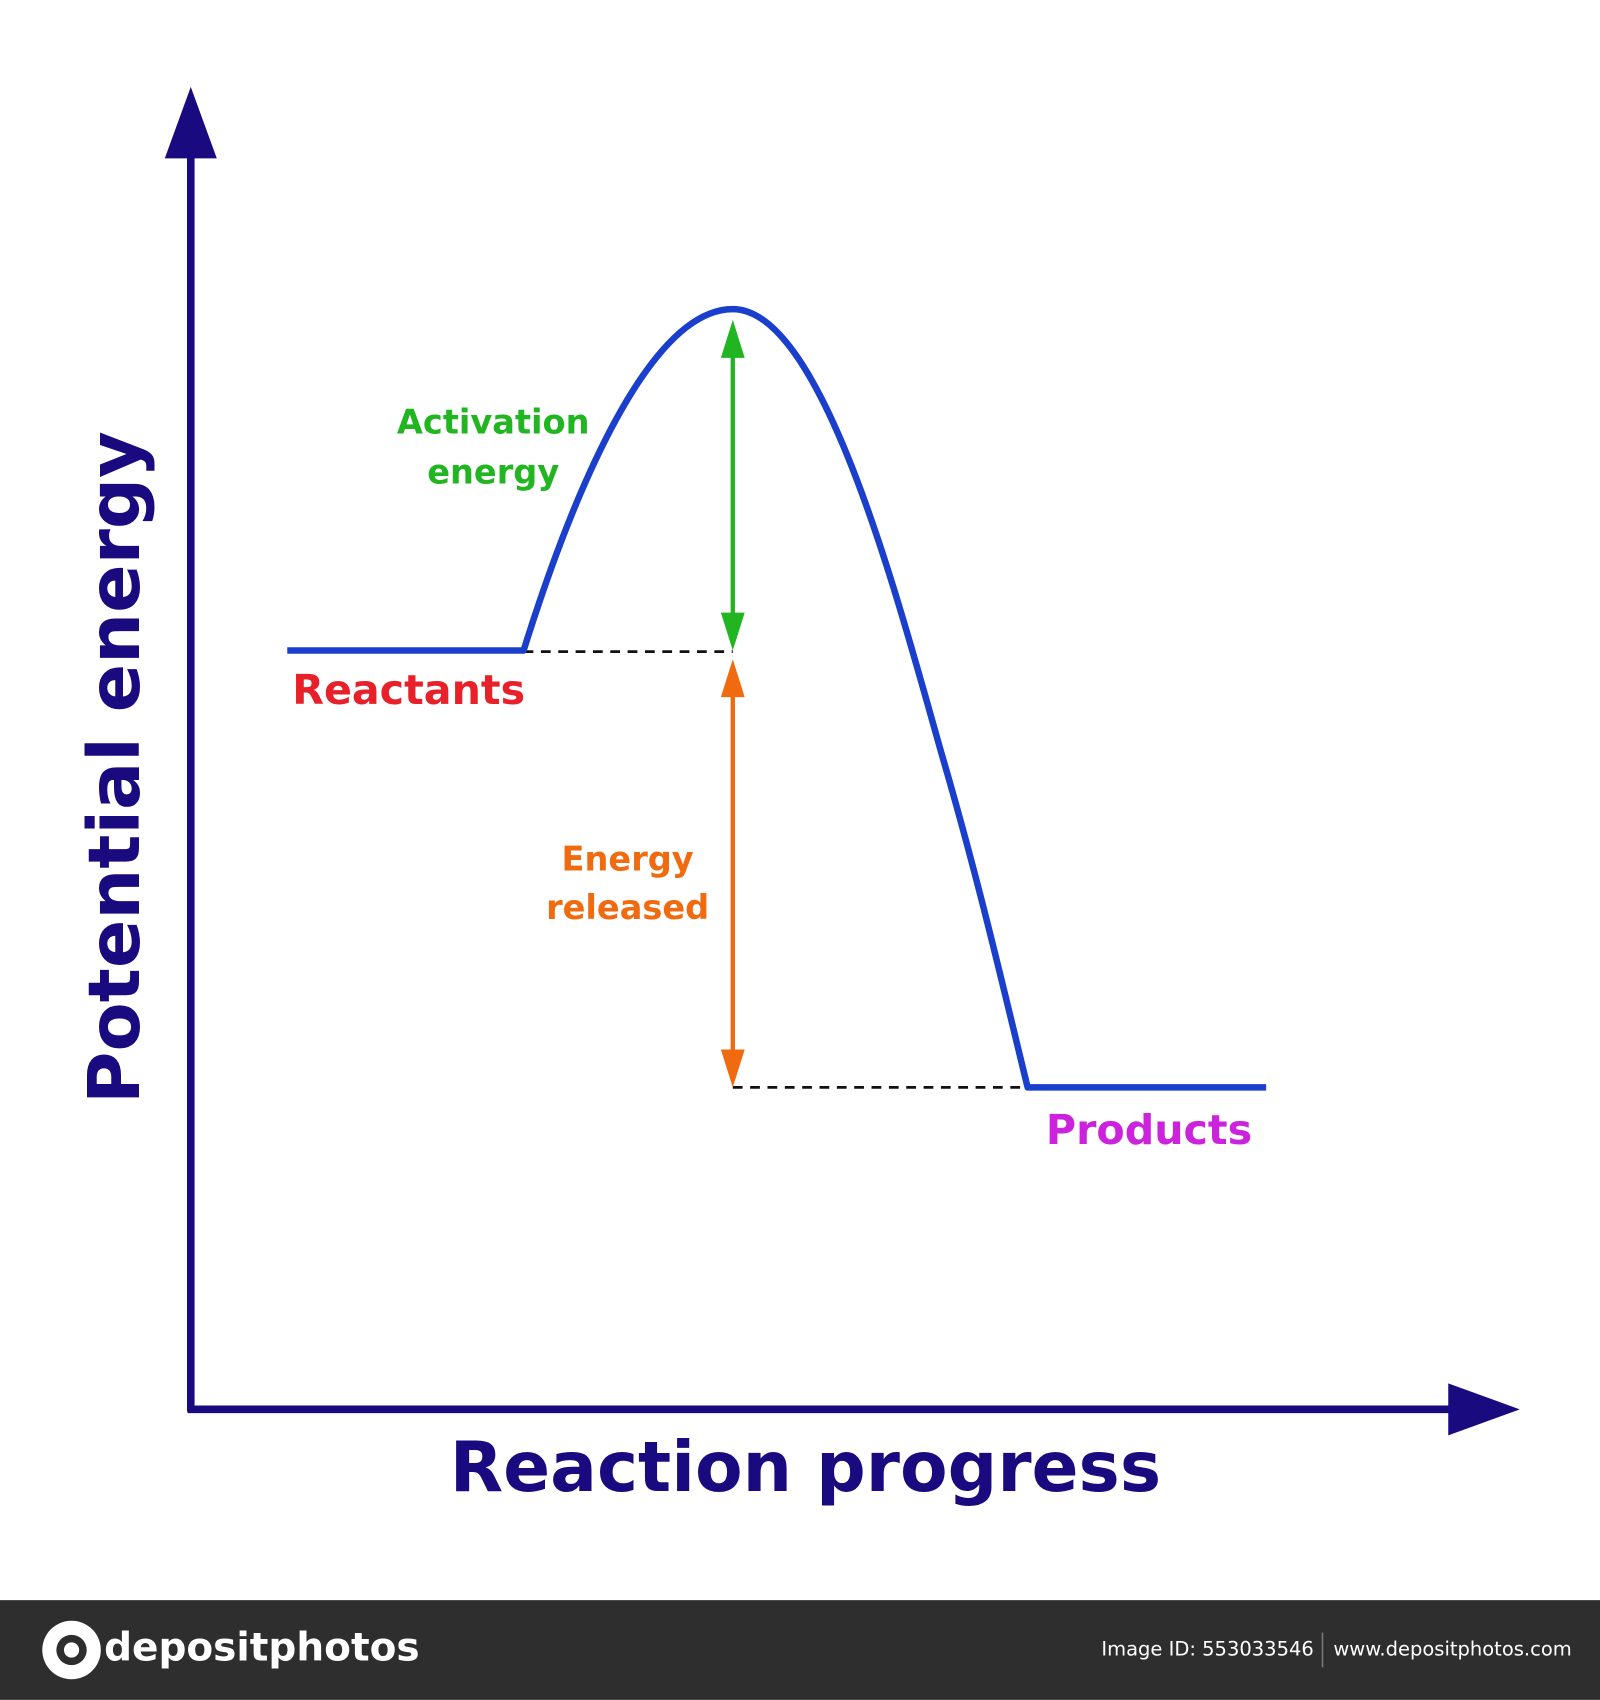  I want to click on image-id: Image ID: 553033546, so click(1207, 1649).